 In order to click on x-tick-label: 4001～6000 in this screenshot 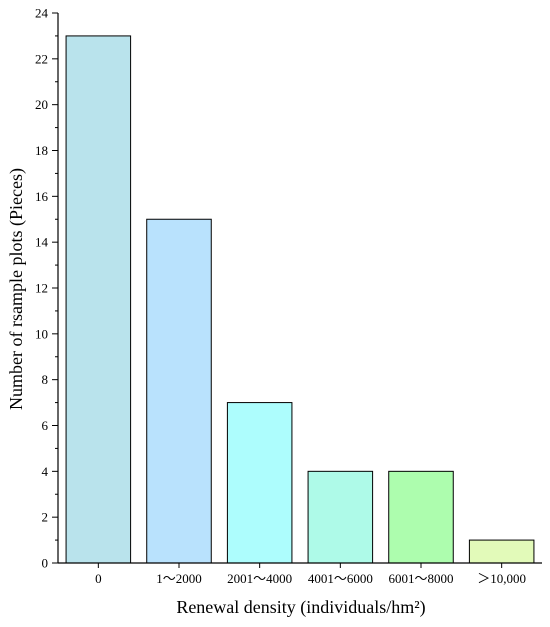, I will do `click(340, 578)`.